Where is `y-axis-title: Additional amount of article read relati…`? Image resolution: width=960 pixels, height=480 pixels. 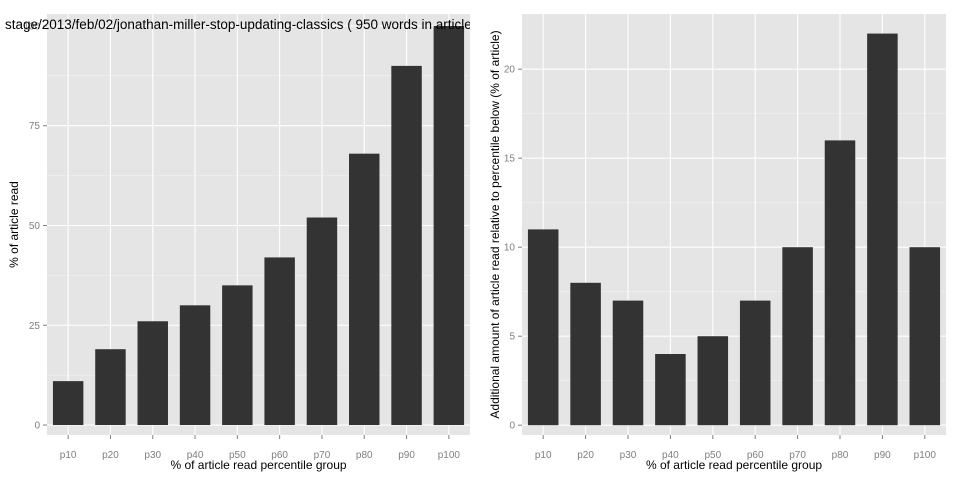
y-axis-title: Additional amount of article read relati… is located at coordinates (495, 224).